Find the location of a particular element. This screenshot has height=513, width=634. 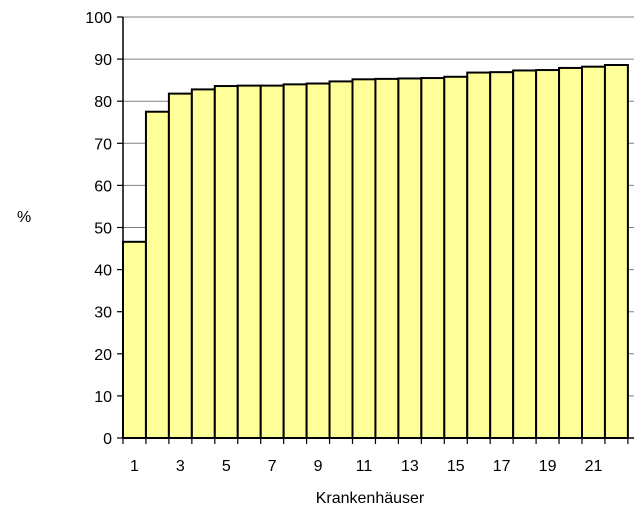

y-tick-label-80: 80 is located at coordinates (103, 102).